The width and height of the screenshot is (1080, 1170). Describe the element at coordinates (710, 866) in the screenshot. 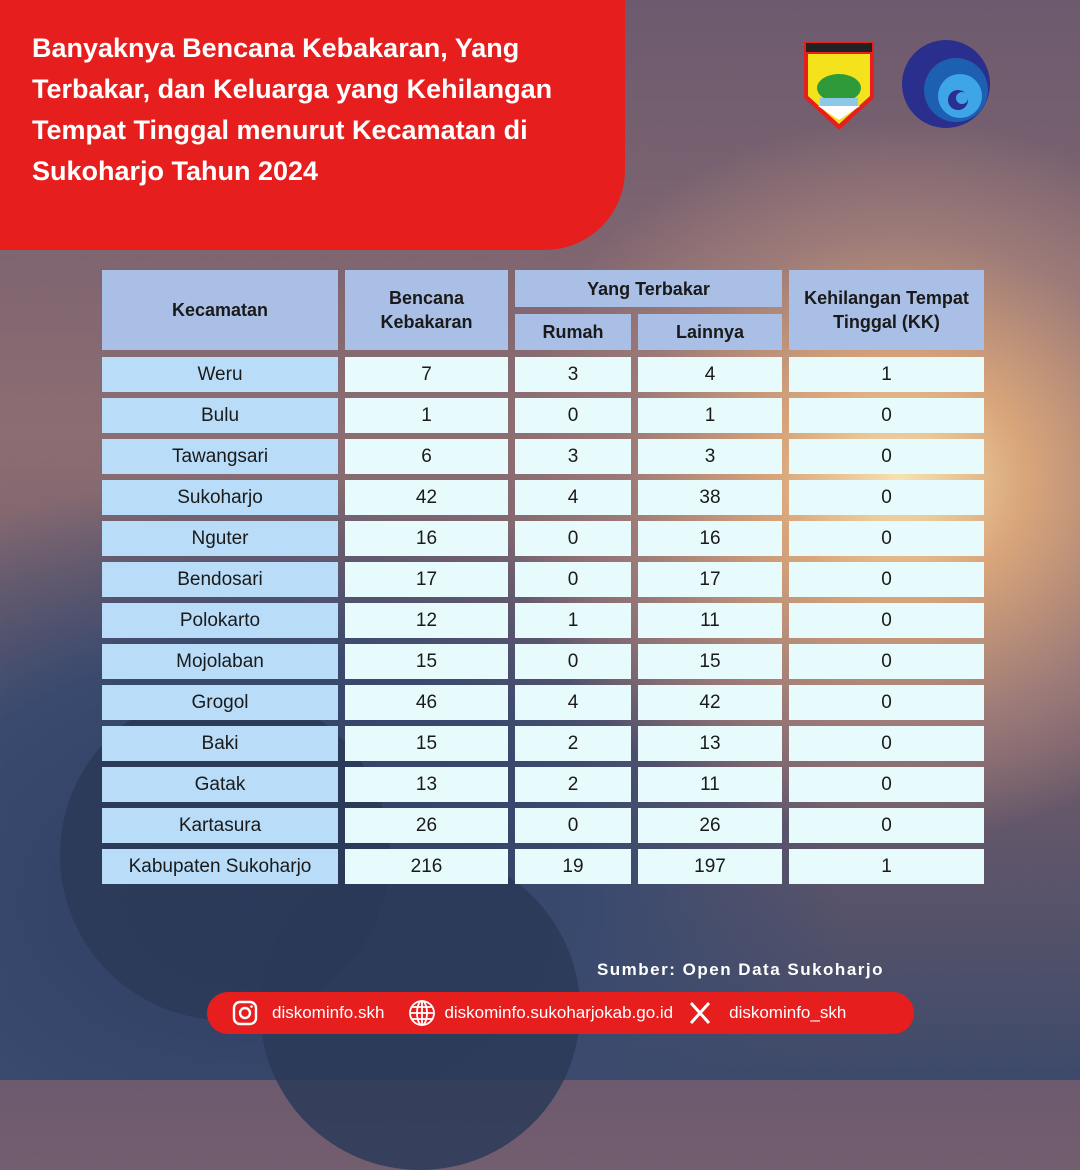

I see `table-cell: 197` at that location.